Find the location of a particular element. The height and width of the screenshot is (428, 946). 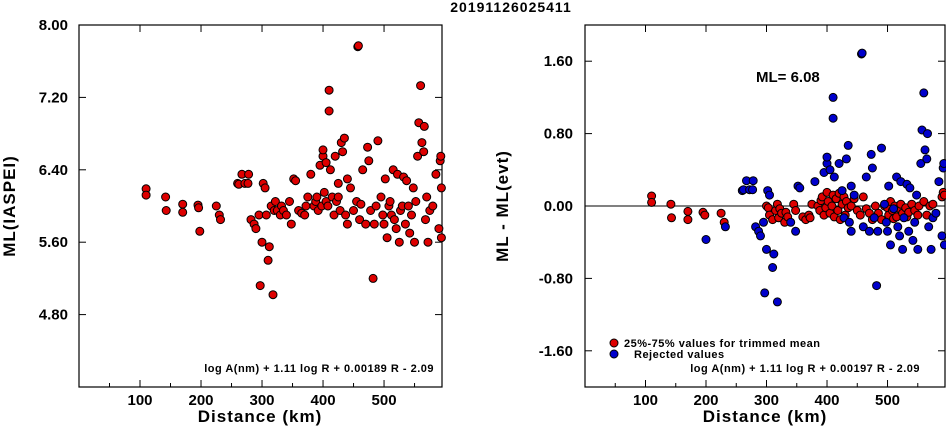

left-y-tick-label: 8.00 is located at coordinates (53, 25).